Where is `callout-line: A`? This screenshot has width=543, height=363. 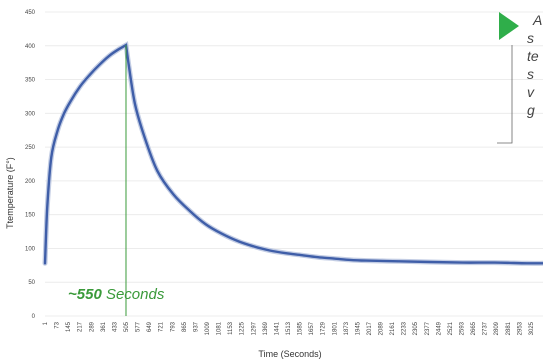 callout-line: A is located at coordinates (537, 20).